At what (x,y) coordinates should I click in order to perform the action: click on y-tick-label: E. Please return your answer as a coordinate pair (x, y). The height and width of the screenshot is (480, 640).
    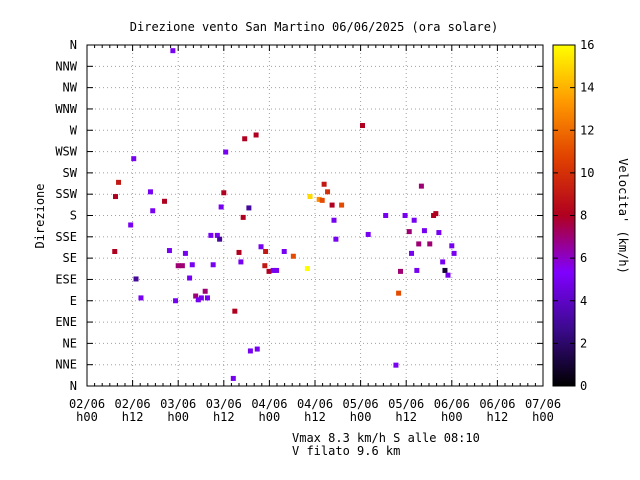
    Looking at the image, I should click on (73, 301).